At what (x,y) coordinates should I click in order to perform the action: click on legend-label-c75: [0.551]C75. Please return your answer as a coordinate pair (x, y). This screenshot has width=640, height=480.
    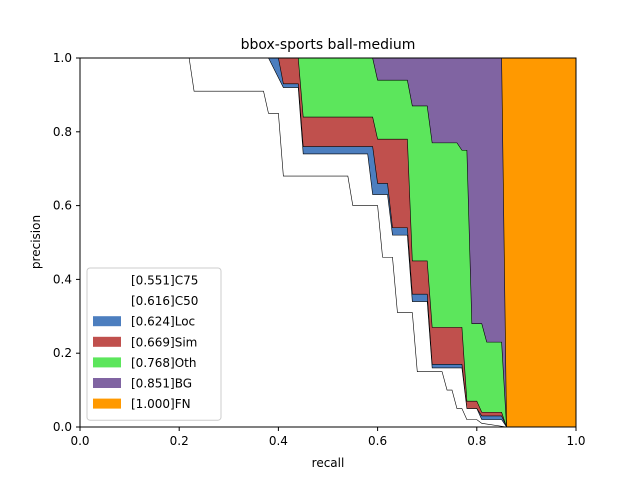
    Looking at the image, I should click on (164, 281).